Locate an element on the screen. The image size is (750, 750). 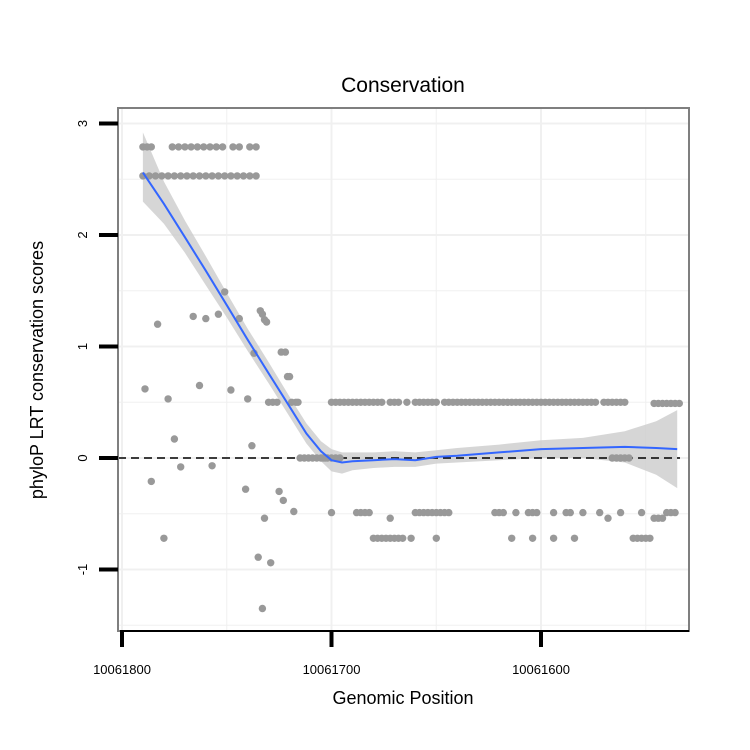
y-axis: -1 0 1 2 3 is located at coordinates (96, 347).